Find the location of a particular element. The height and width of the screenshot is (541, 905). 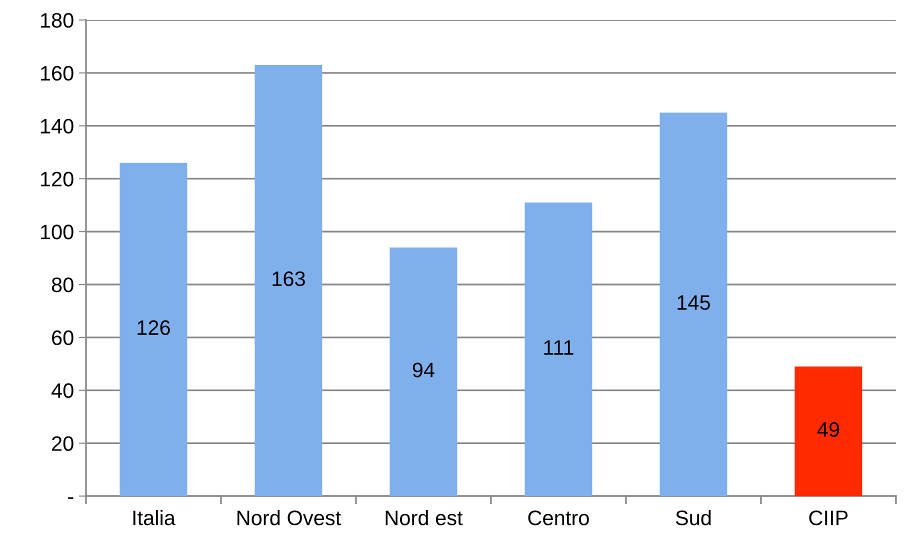

data-label: 94 is located at coordinates (423, 370).